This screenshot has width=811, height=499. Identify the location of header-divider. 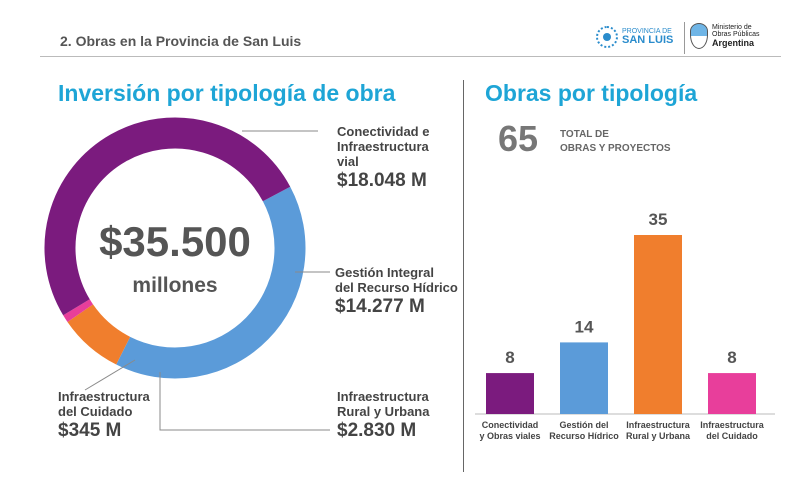
(410, 56).